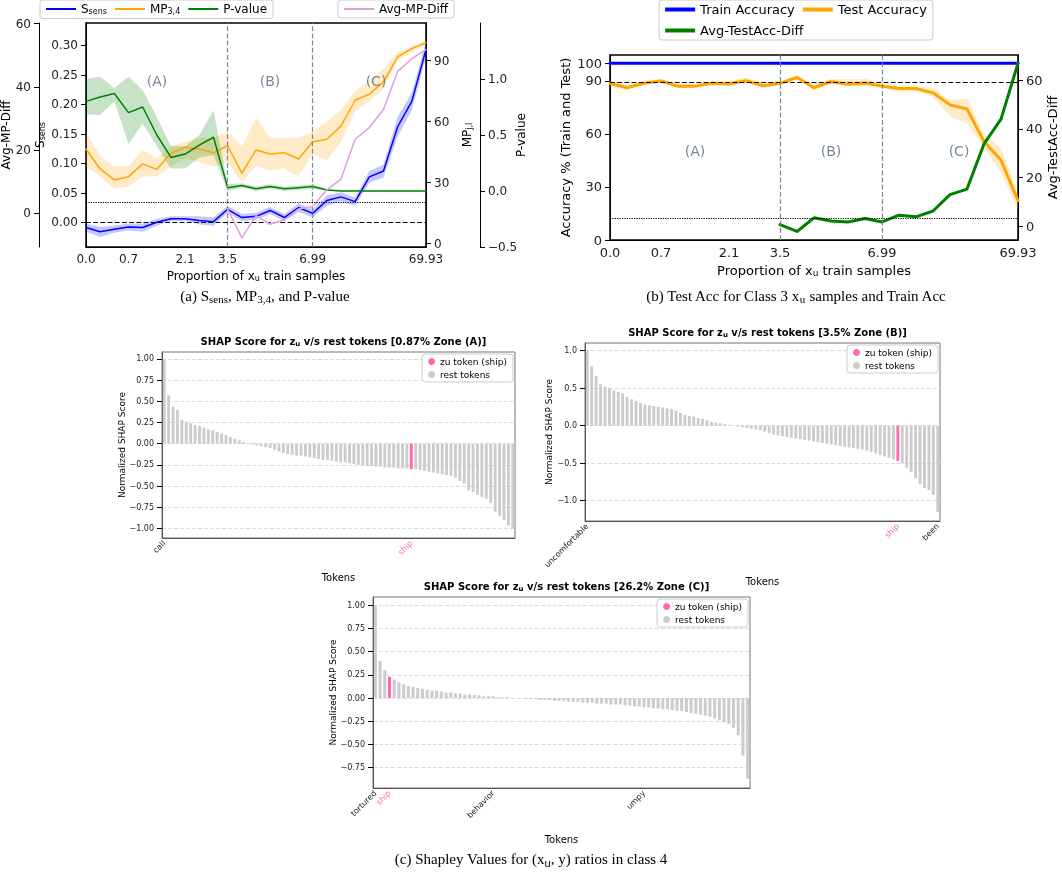  What do you see at coordinates (442, 60) in the screenshot?
I see `y2-tick-label: 90` at bounding box center [442, 60].